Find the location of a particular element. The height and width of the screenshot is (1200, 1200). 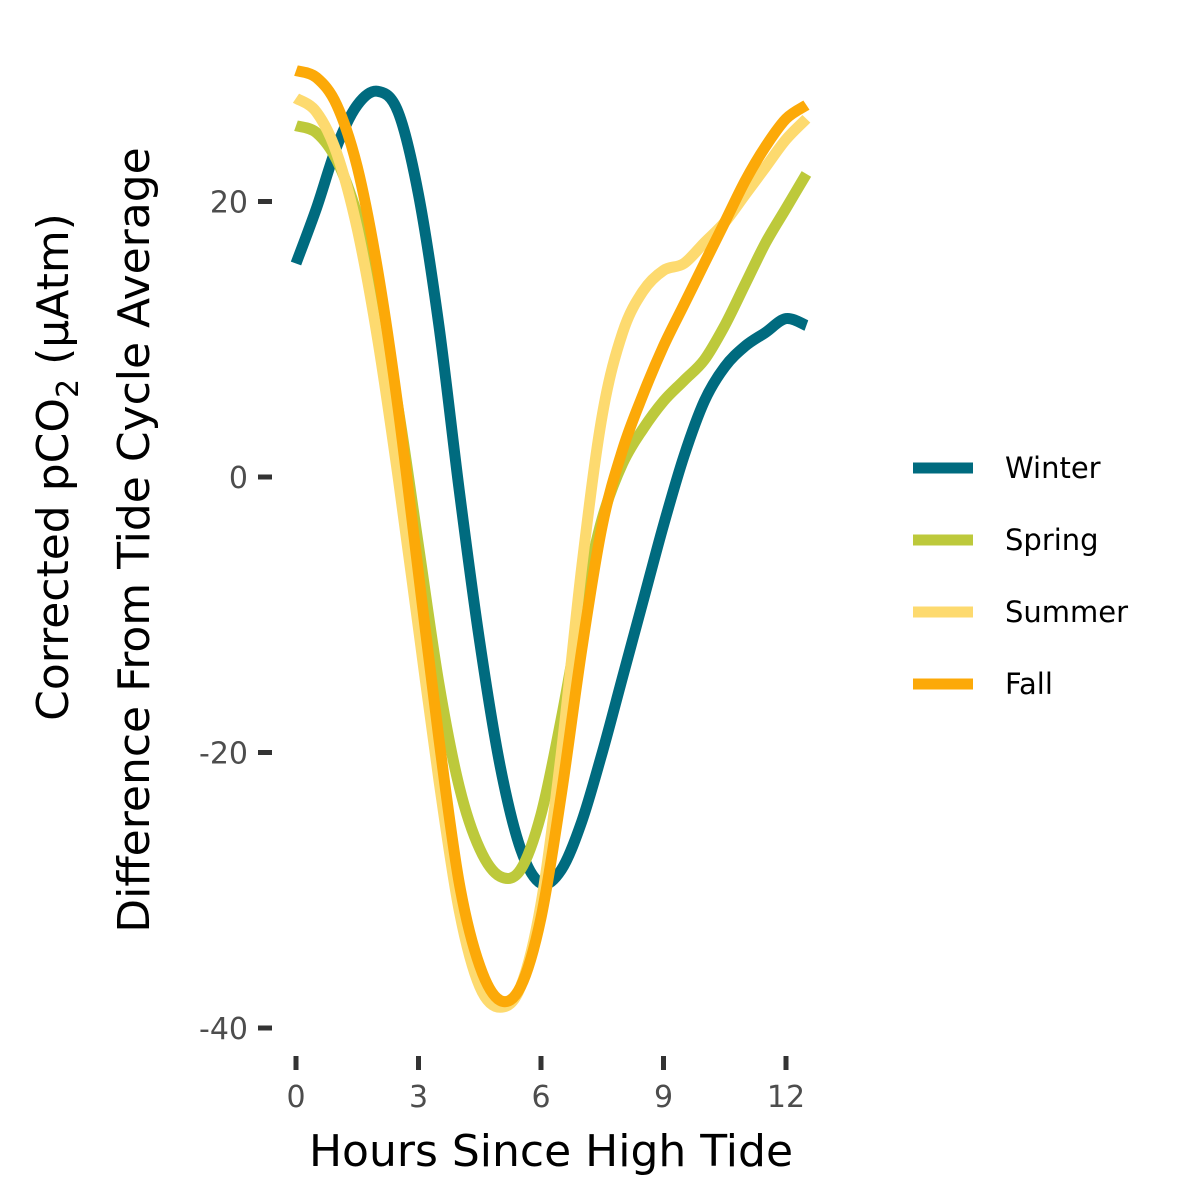

legend-item-spring: Spring is located at coordinates (1006, 540).